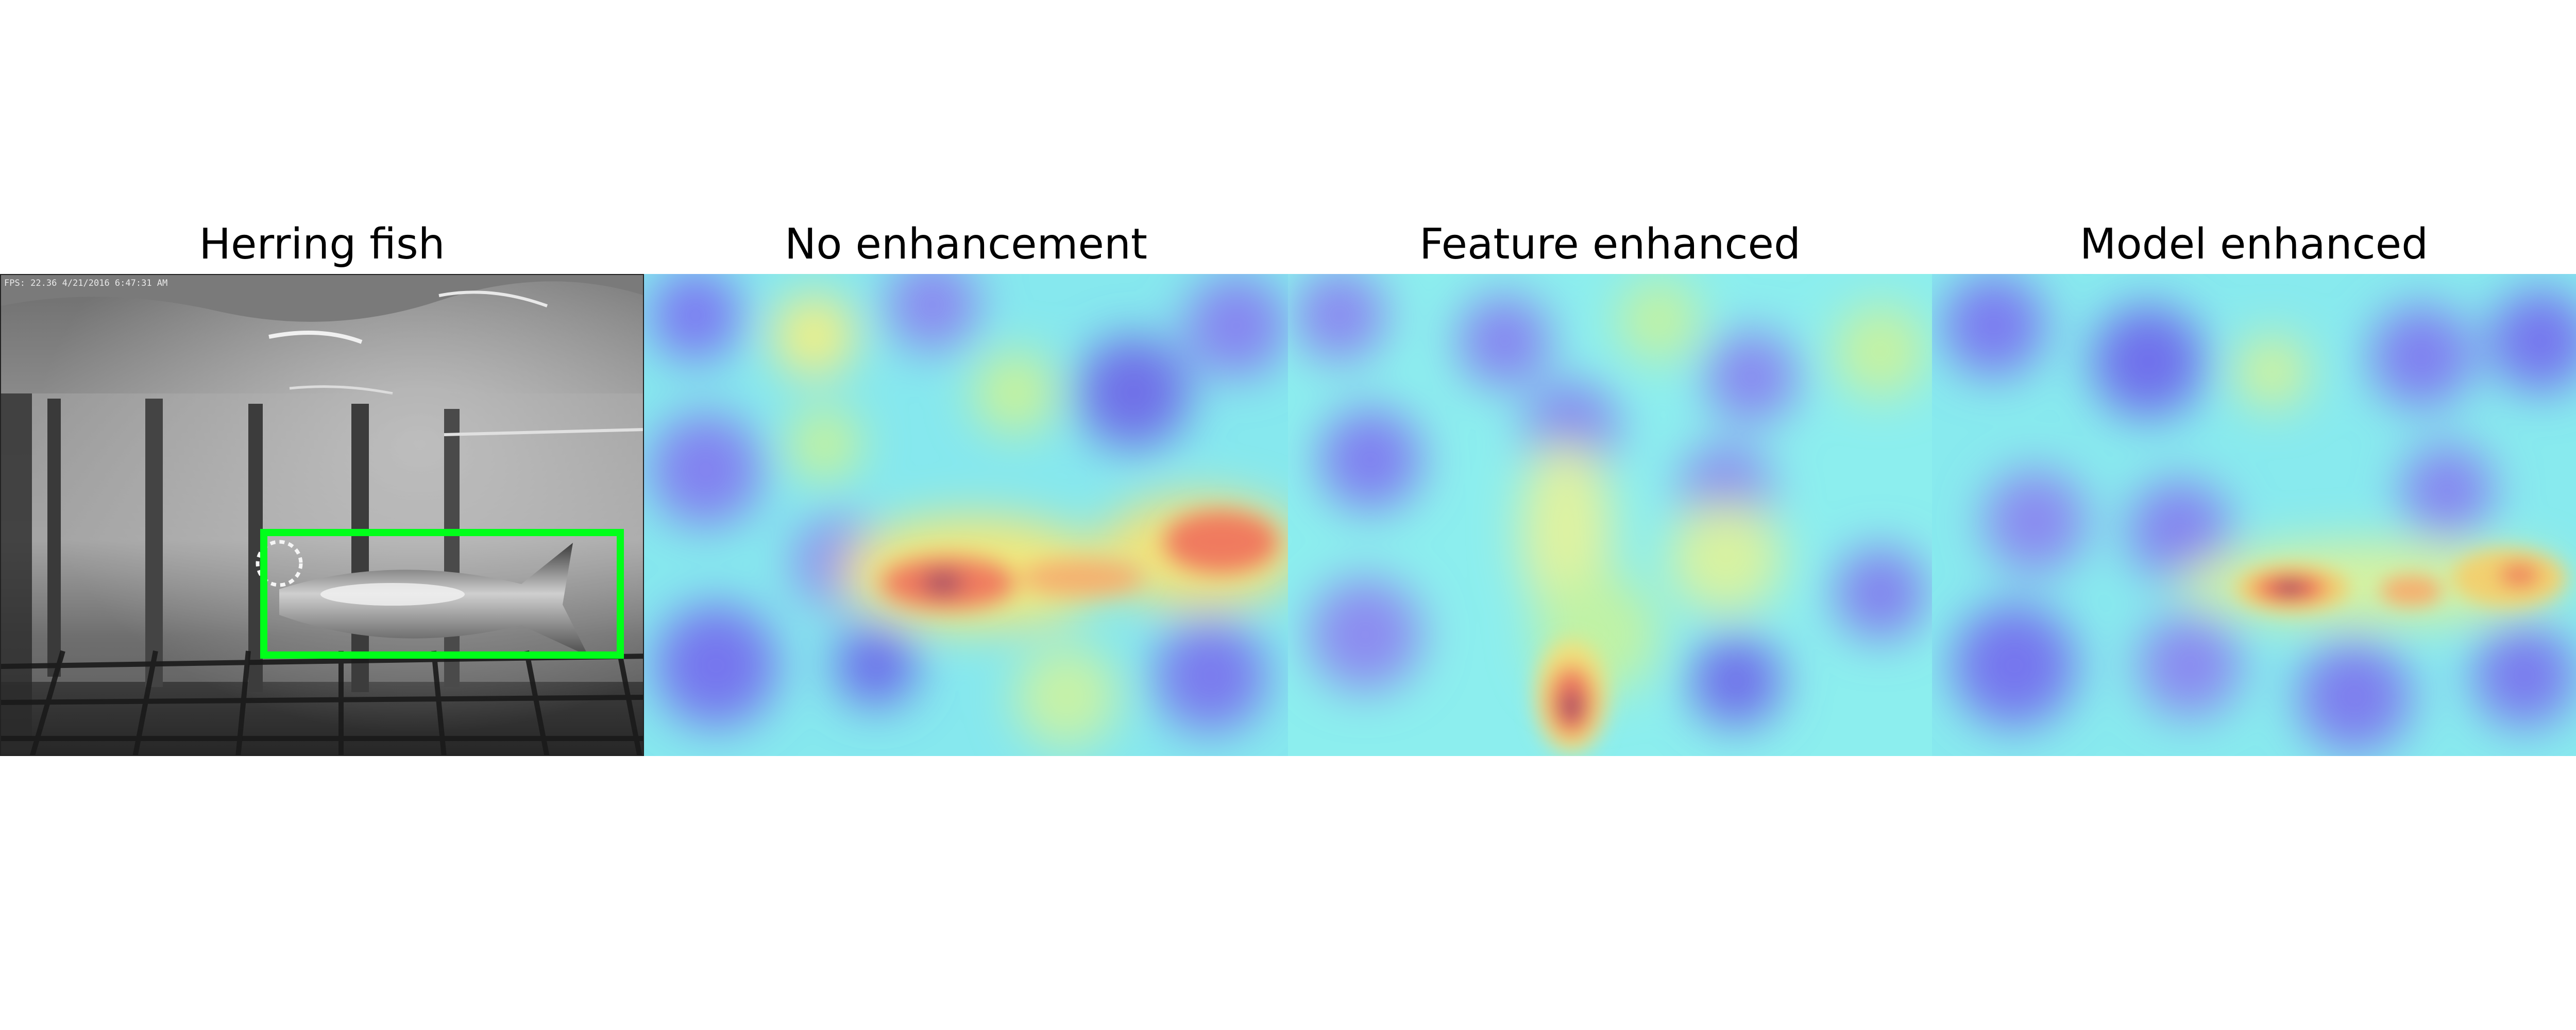  I want to click on timestamp-overlay: FPS: 22.36 4/21/2016 6:47:31 AM, so click(86, 283).